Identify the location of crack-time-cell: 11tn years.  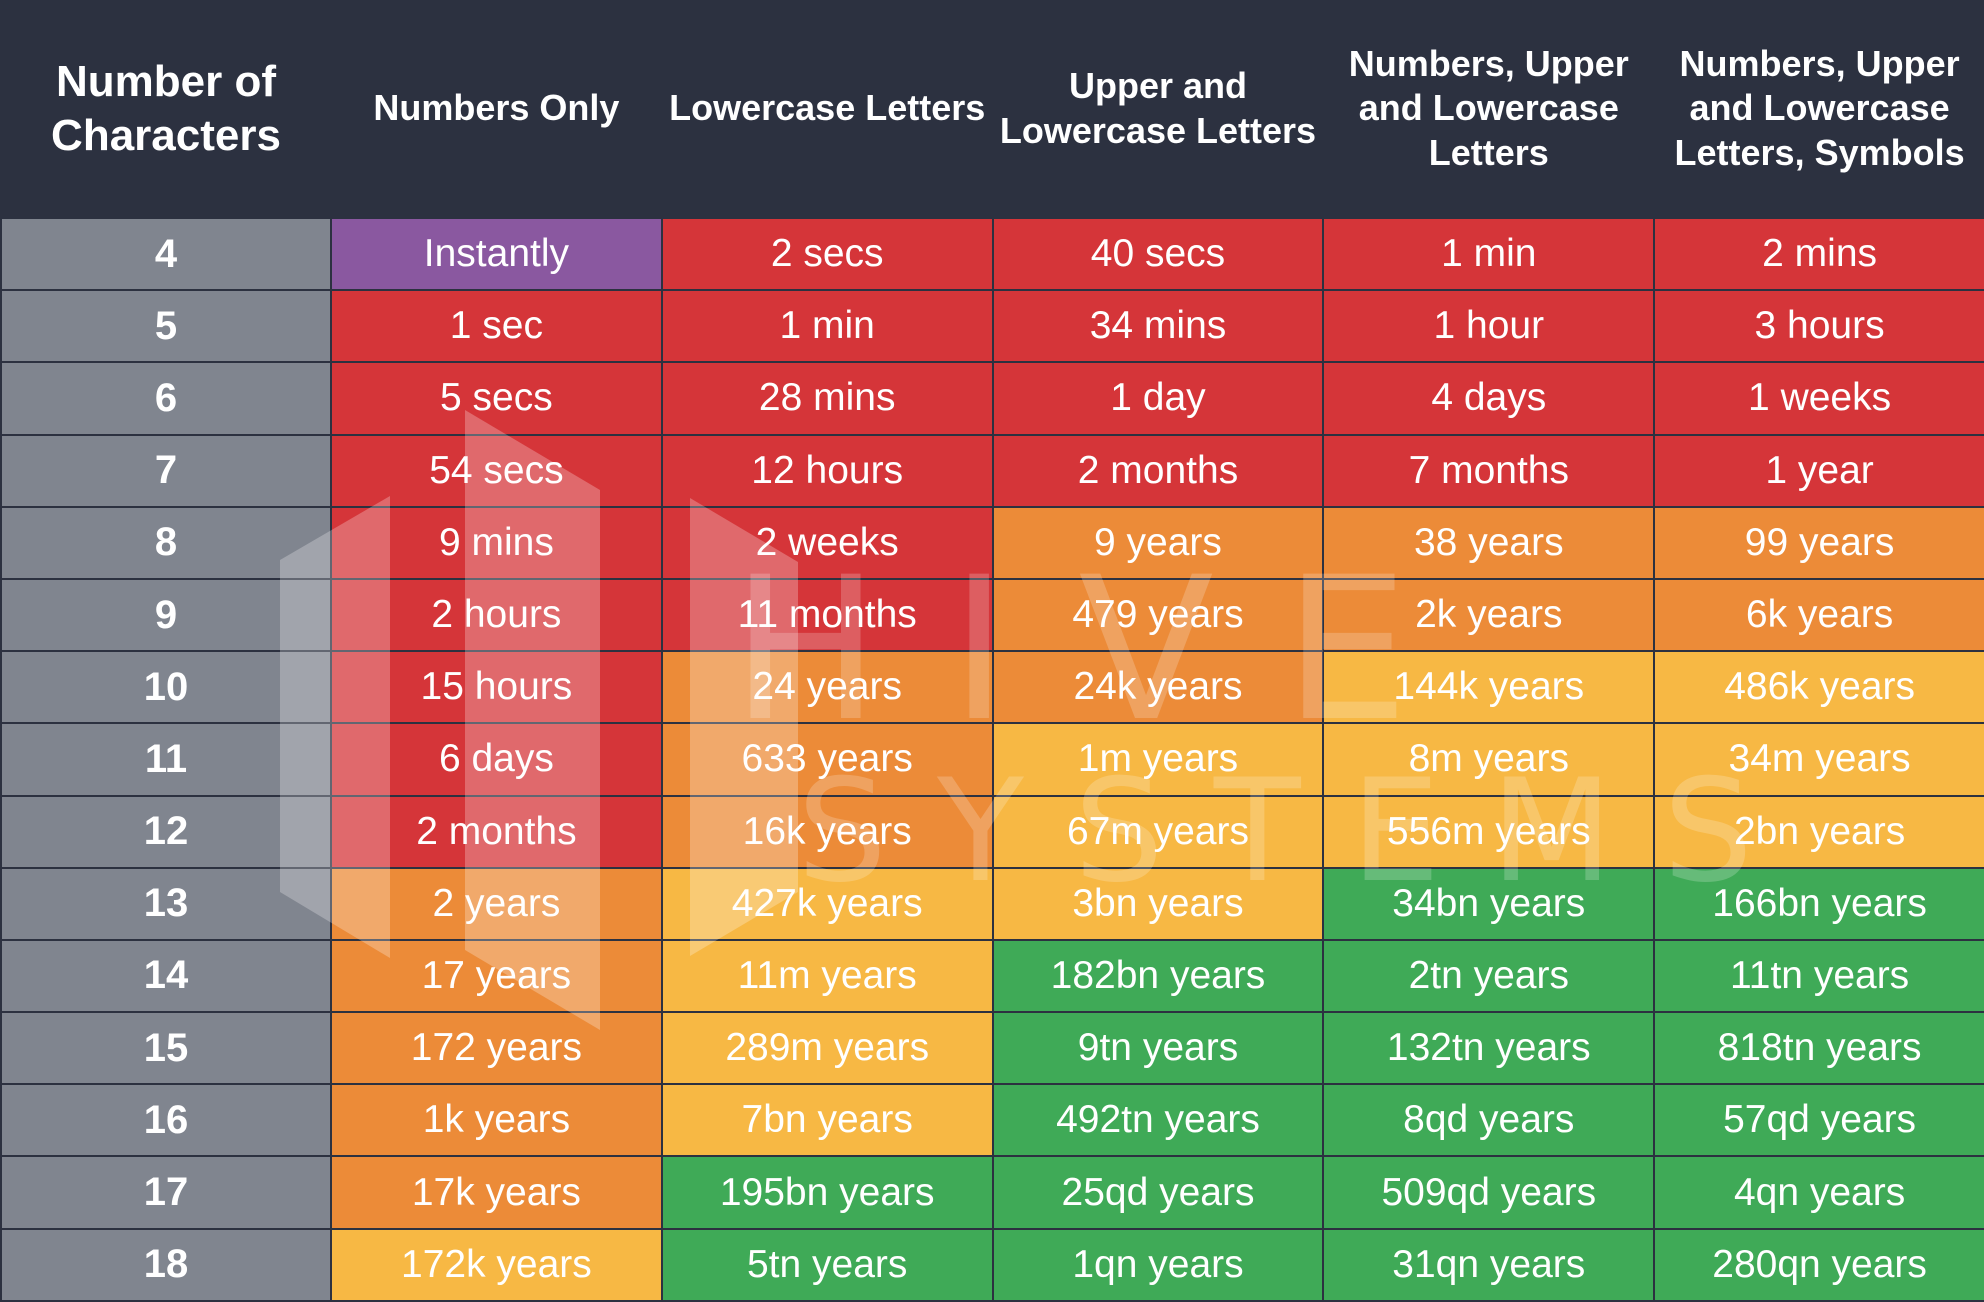
(1818, 976).